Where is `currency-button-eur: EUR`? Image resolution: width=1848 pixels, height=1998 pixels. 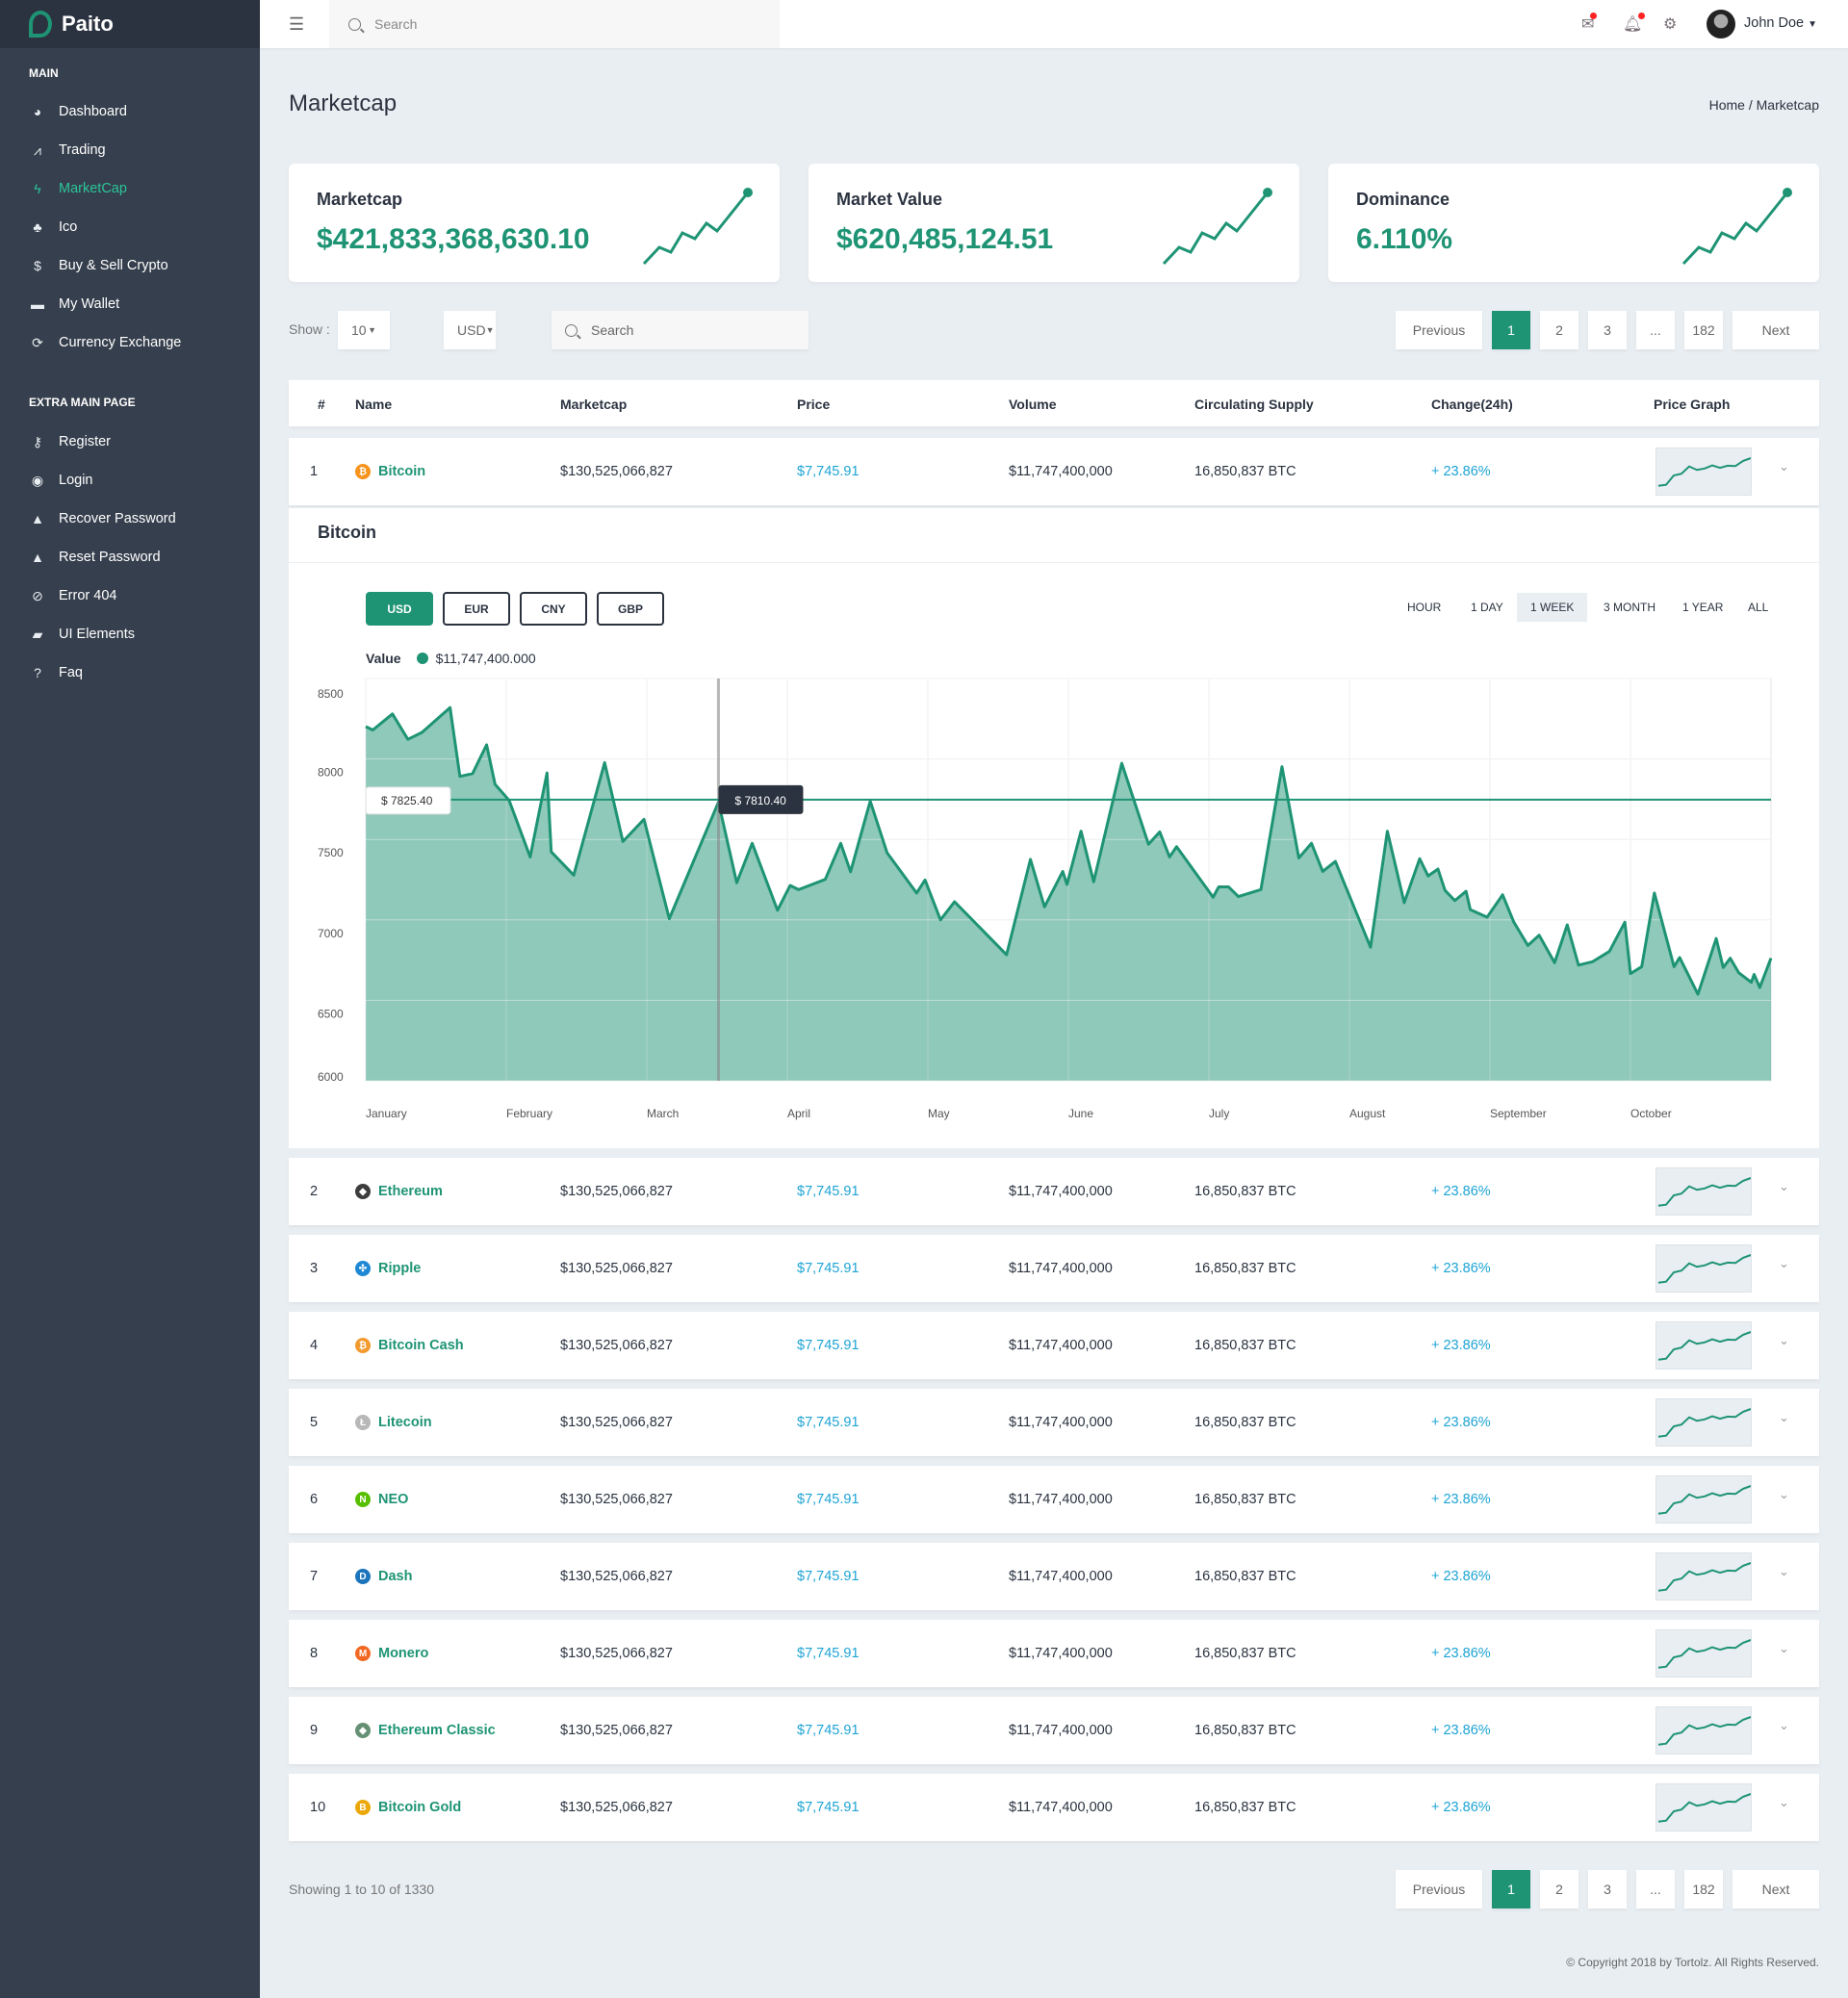 currency-button-eur: EUR is located at coordinates (476, 609).